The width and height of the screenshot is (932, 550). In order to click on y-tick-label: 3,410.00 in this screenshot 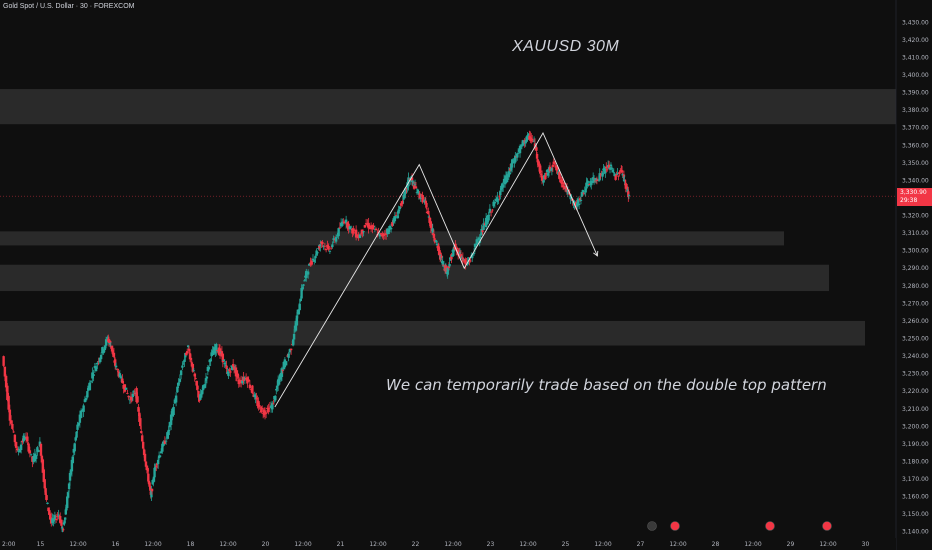, I will do `click(915, 57)`.